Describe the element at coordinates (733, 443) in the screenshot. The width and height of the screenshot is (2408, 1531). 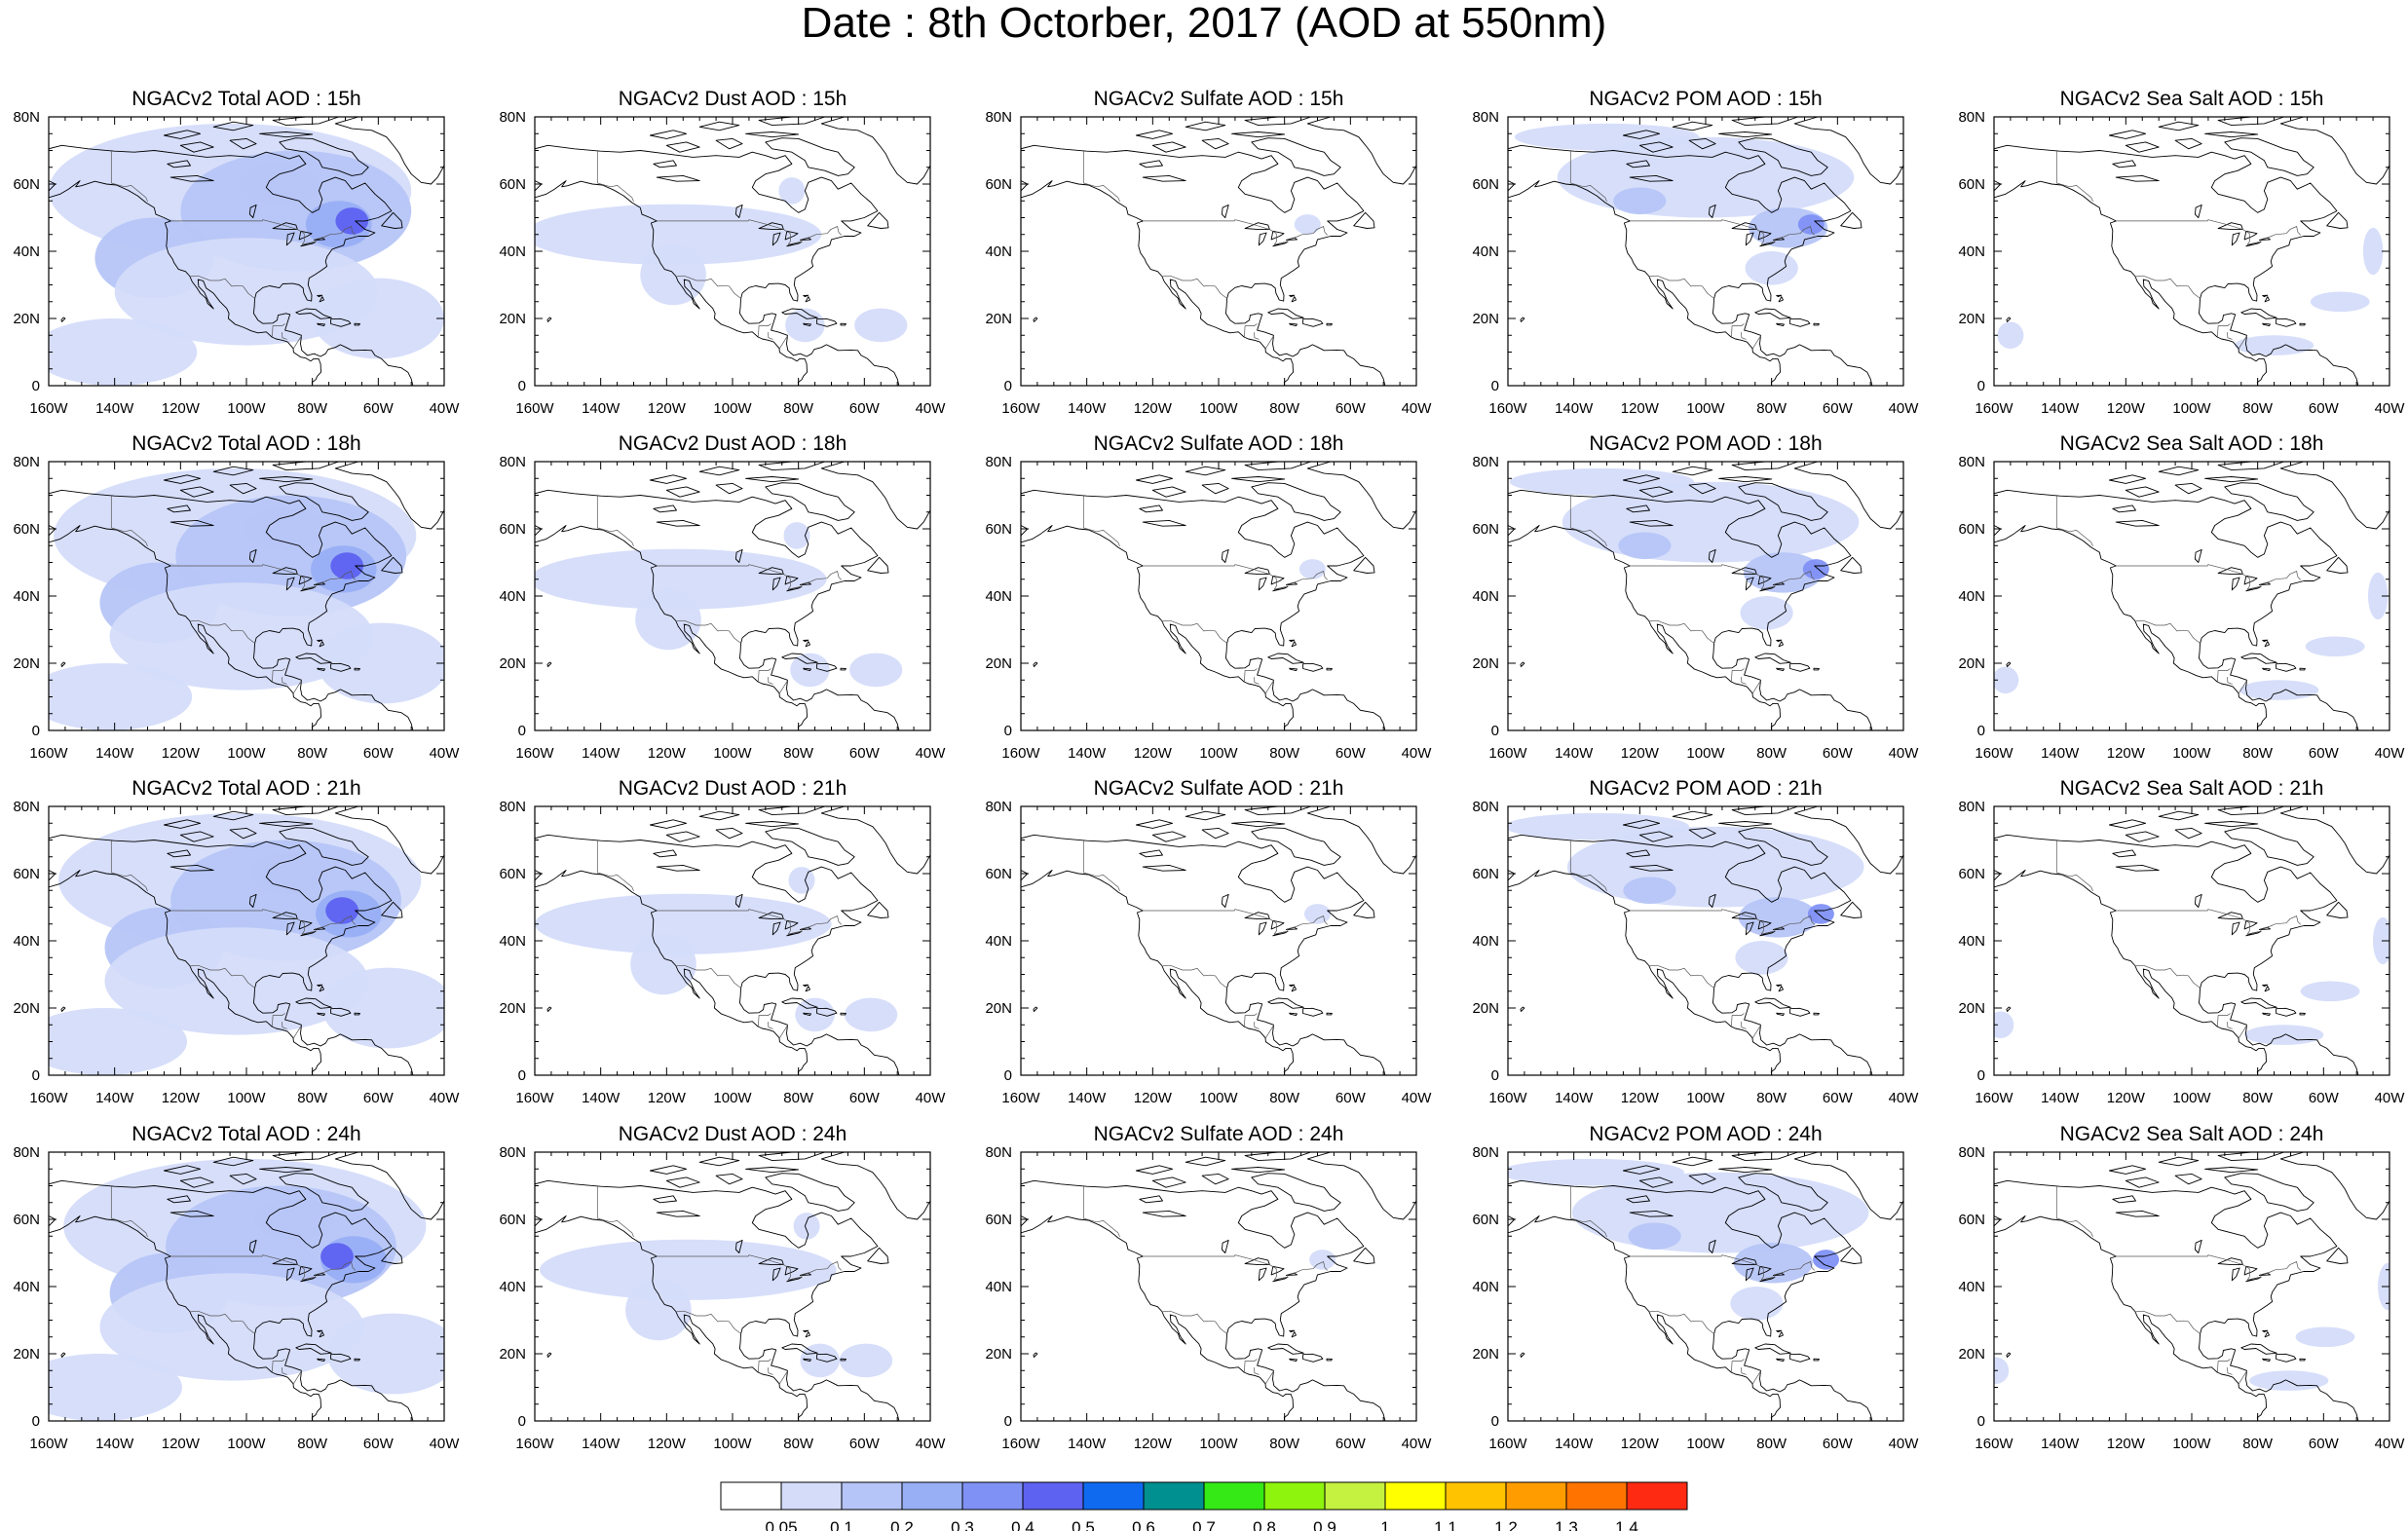
I see `panel-title: NGACv2 Dust AOD : 18h` at that location.